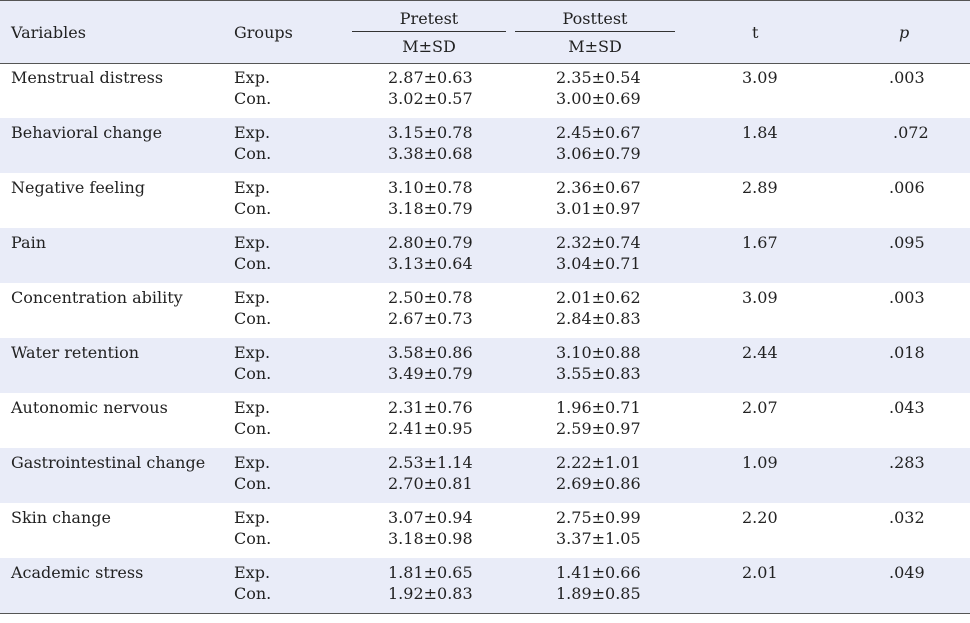 This screenshot has width=970, height=623. Describe the element at coordinates (760, 517) in the screenshot. I see `t-cell: 2.20` at that location.